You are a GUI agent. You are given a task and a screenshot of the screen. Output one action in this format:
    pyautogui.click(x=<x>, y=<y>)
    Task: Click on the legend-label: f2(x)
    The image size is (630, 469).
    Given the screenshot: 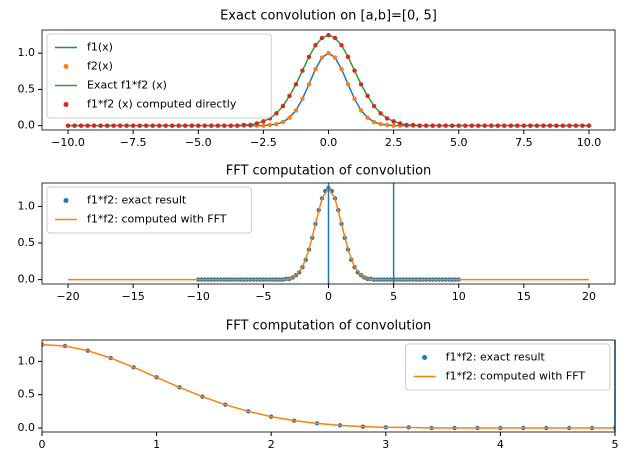 What is the action you would take?
    pyautogui.click(x=100, y=66)
    